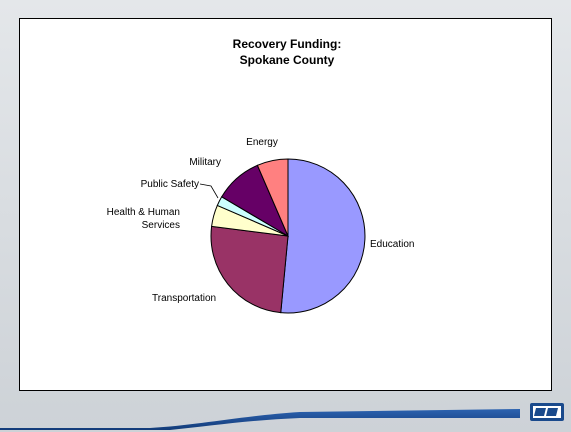  I want to click on slice-label-health-human-services: Health & Human Services, so click(143, 219).